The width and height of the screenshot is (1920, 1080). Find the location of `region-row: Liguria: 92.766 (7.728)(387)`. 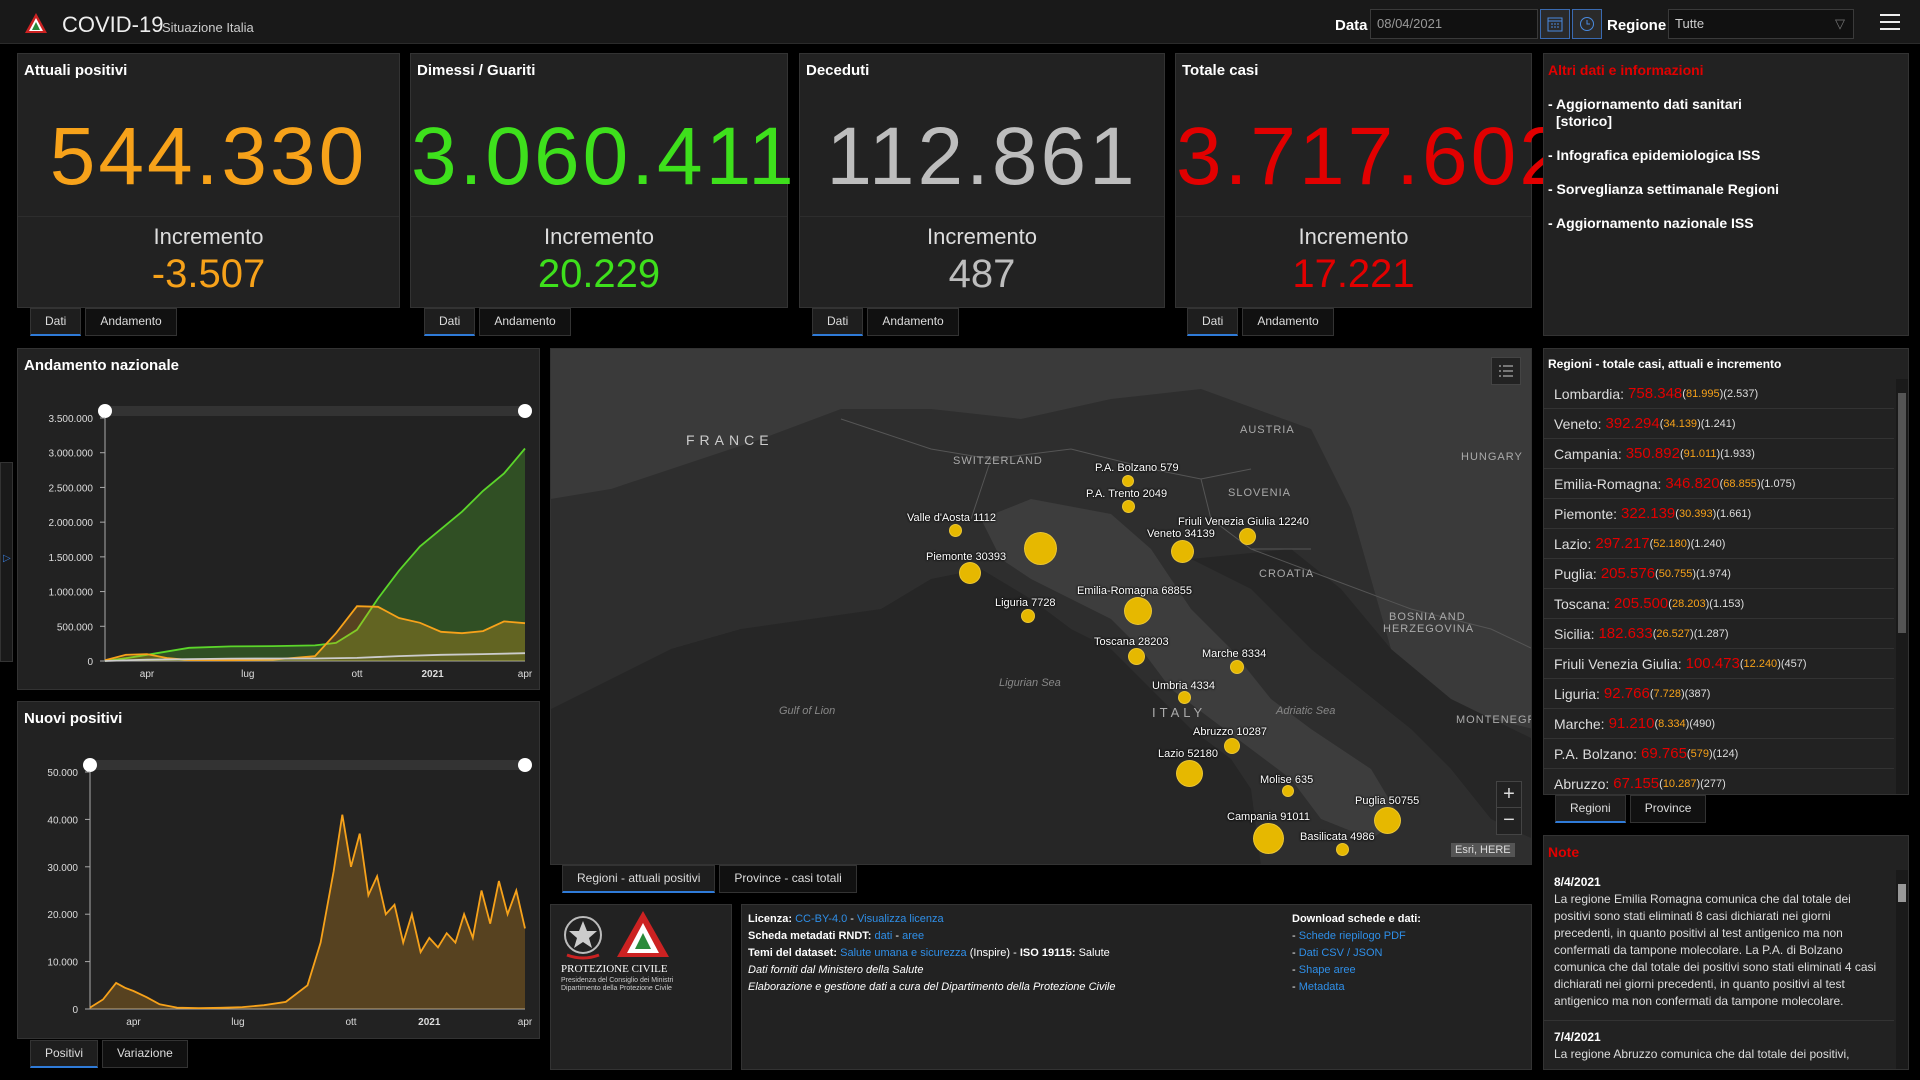

region-row: Liguria: 92.766 (7.728)(387) is located at coordinates (1719, 694).